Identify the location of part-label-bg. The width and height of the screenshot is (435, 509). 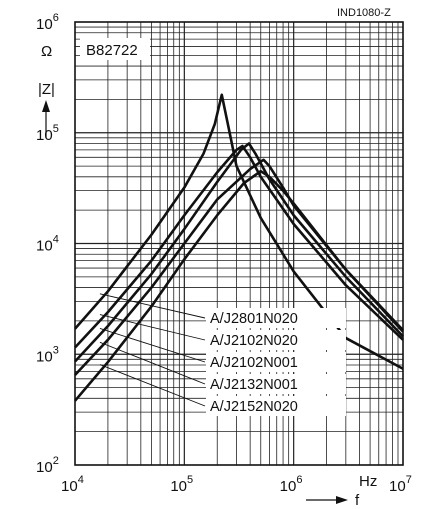
(115, 49).